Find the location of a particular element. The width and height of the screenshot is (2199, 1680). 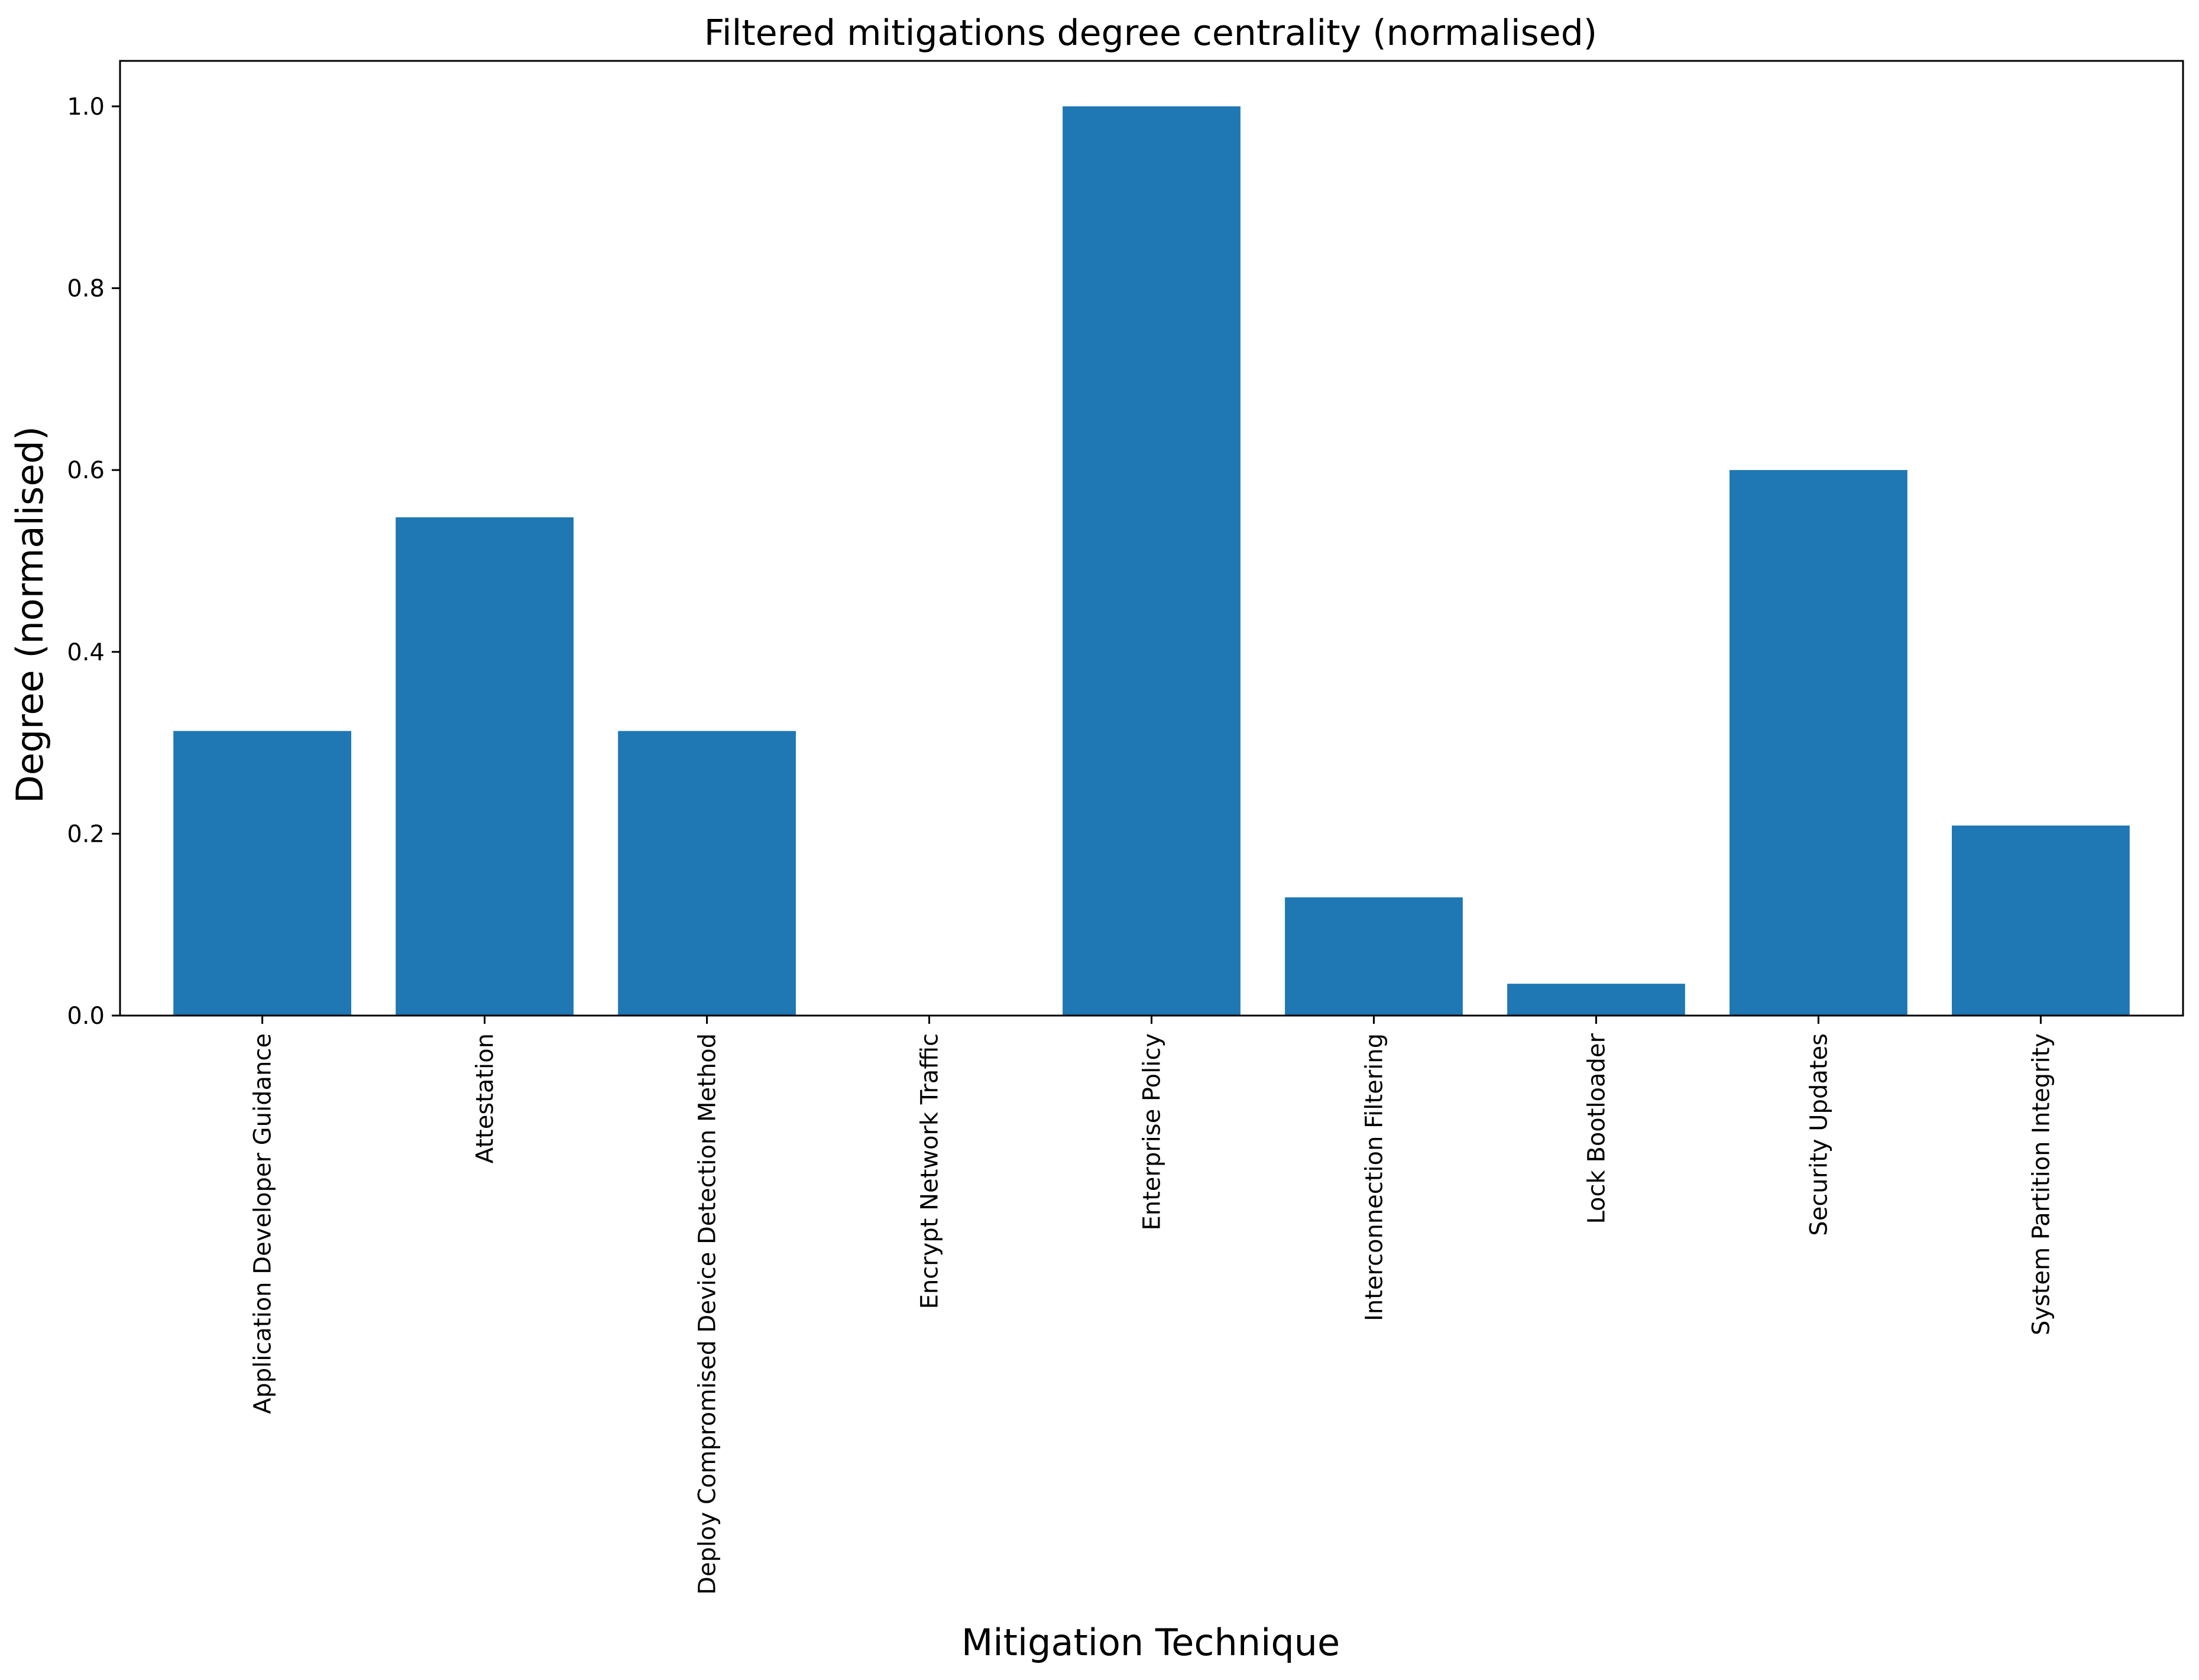

x-axis-label: Mitigation Technique is located at coordinates (1150, 1643).